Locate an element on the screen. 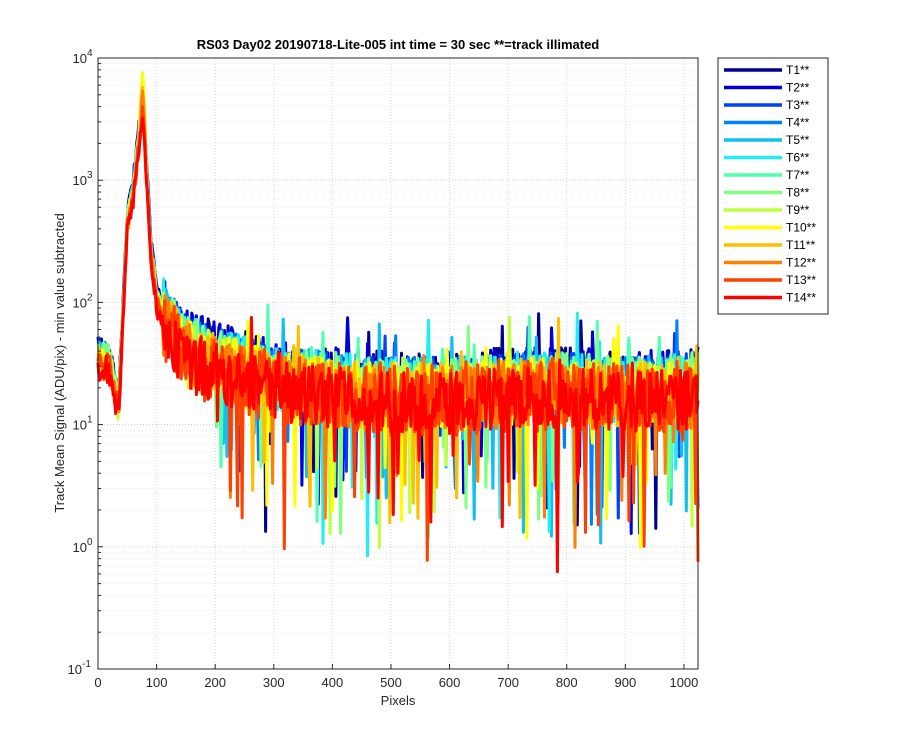  x-tick-label: 0 is located at coordinates (97, 682).